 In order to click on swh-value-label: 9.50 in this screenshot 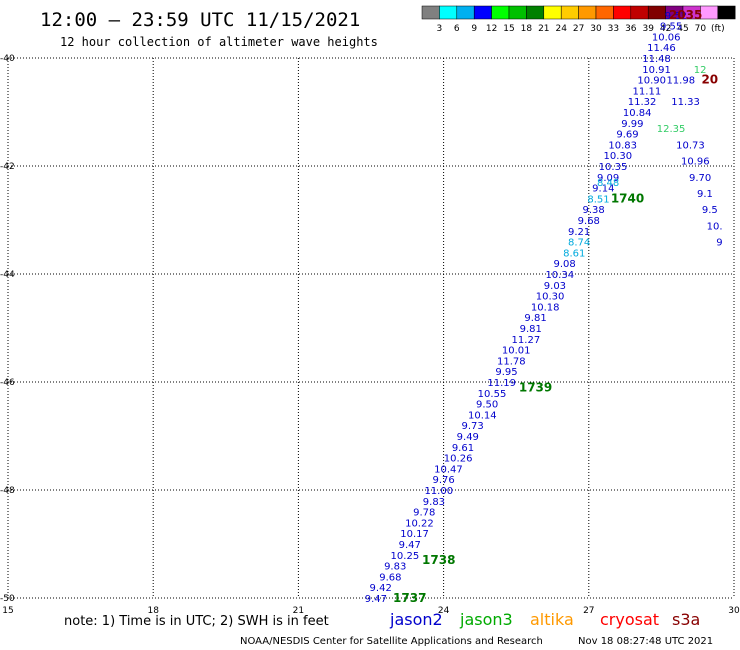, I will do `click(487, 405)`.